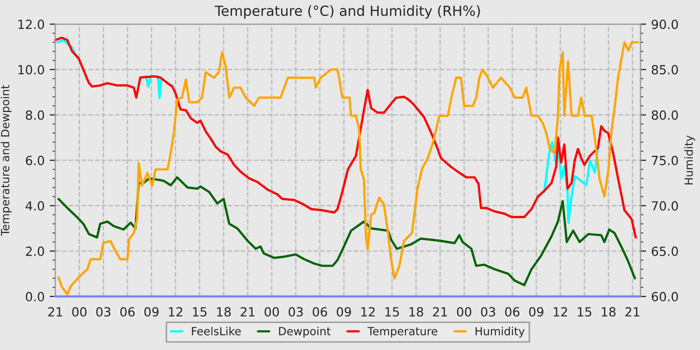  What do you see at coordinates (35, 297) in the screenshot?
I see `y-tick-label: 0.0` at bounding box center [35, 297].